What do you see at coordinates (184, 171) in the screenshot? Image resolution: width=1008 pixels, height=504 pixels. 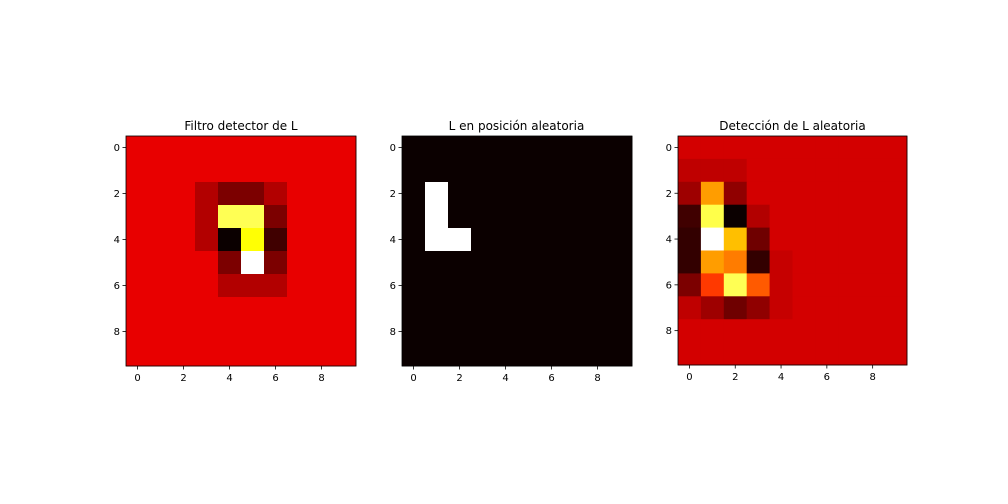 I see `heatmap-cell-r1-c2` at bounding box center [184, 171].